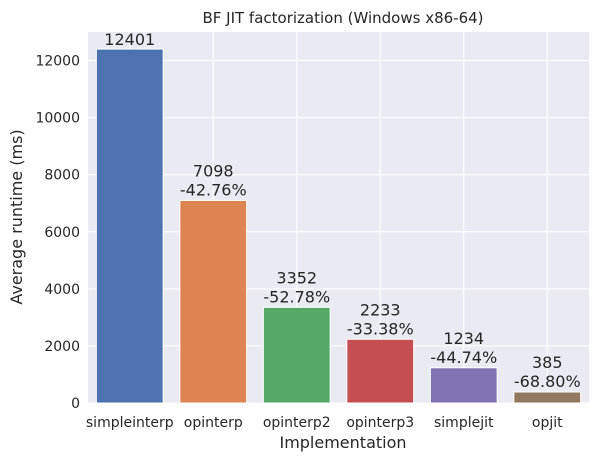  What do you see at coordinates (57, 119) in the screenshot?
I see `y-tick-label: 10000` at bounding box center [57, 119].